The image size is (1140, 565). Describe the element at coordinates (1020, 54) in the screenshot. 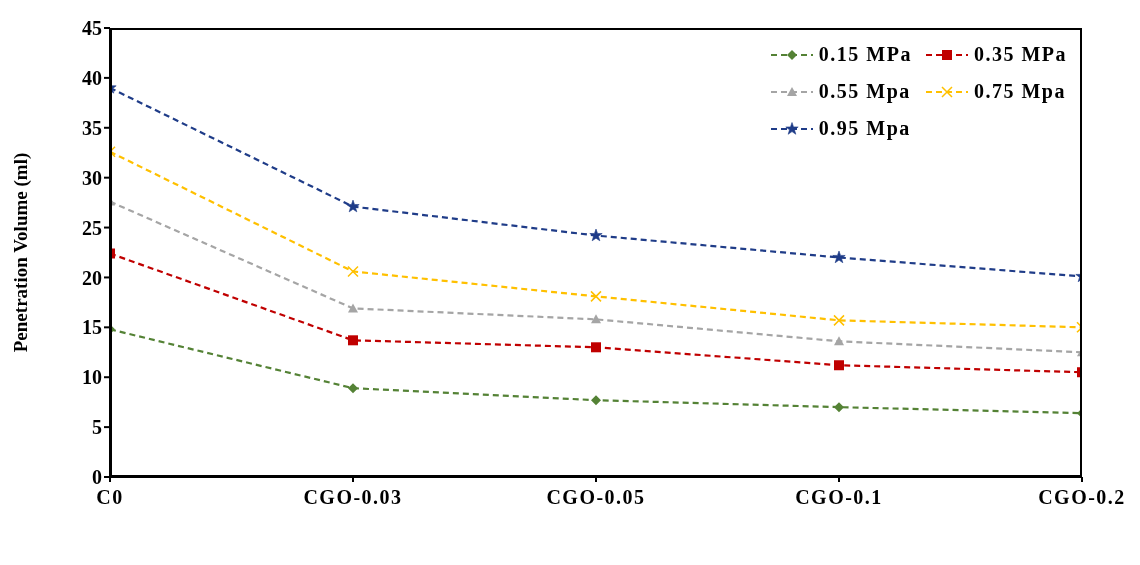

I see `legend-label: 0.35 MPa` at that location.